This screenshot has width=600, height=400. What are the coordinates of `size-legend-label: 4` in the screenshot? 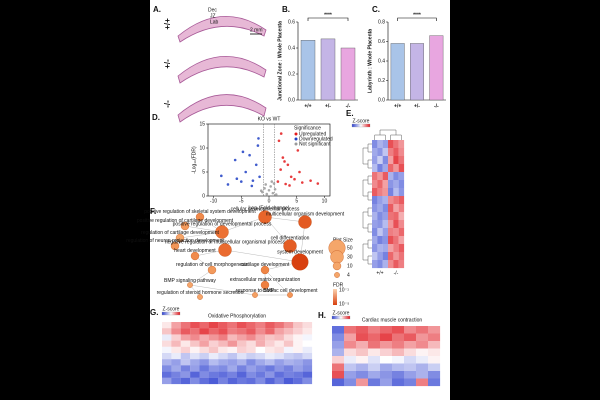 It's located at (348, 275).